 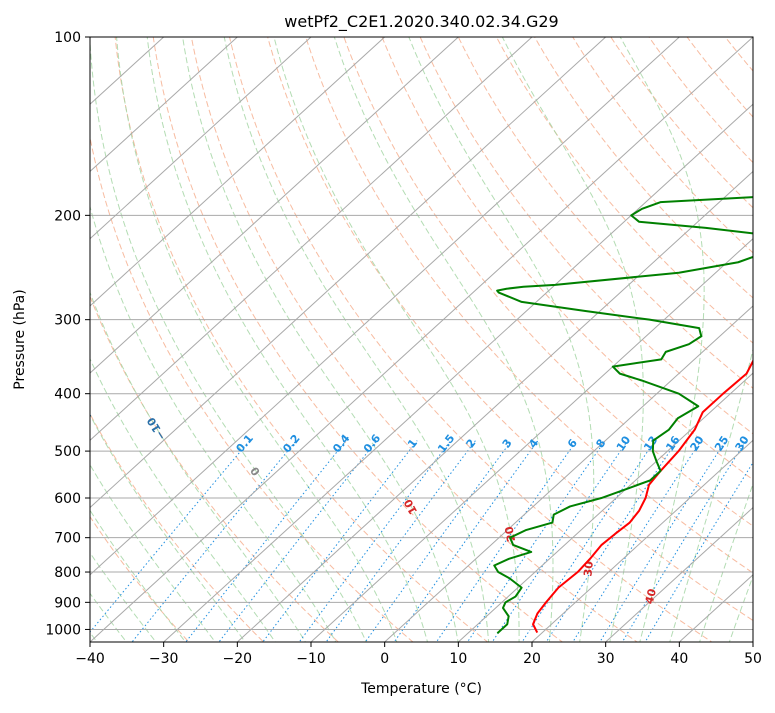 I want to click on annotation-label: 3, so click(x=507, y=444).